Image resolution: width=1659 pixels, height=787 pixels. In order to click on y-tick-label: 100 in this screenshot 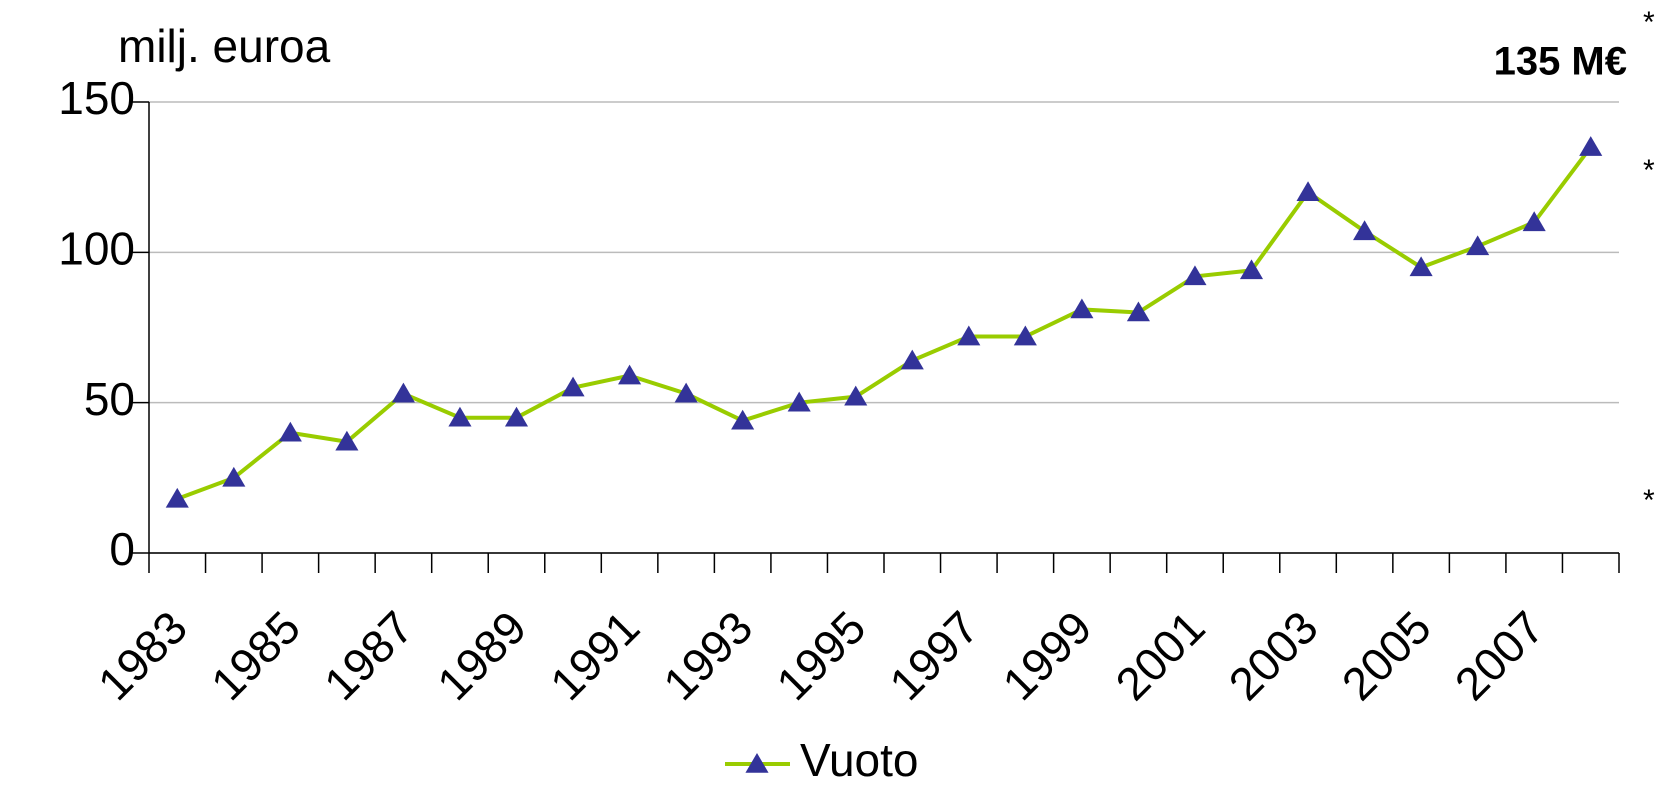, I will do `click(96, 248)`.